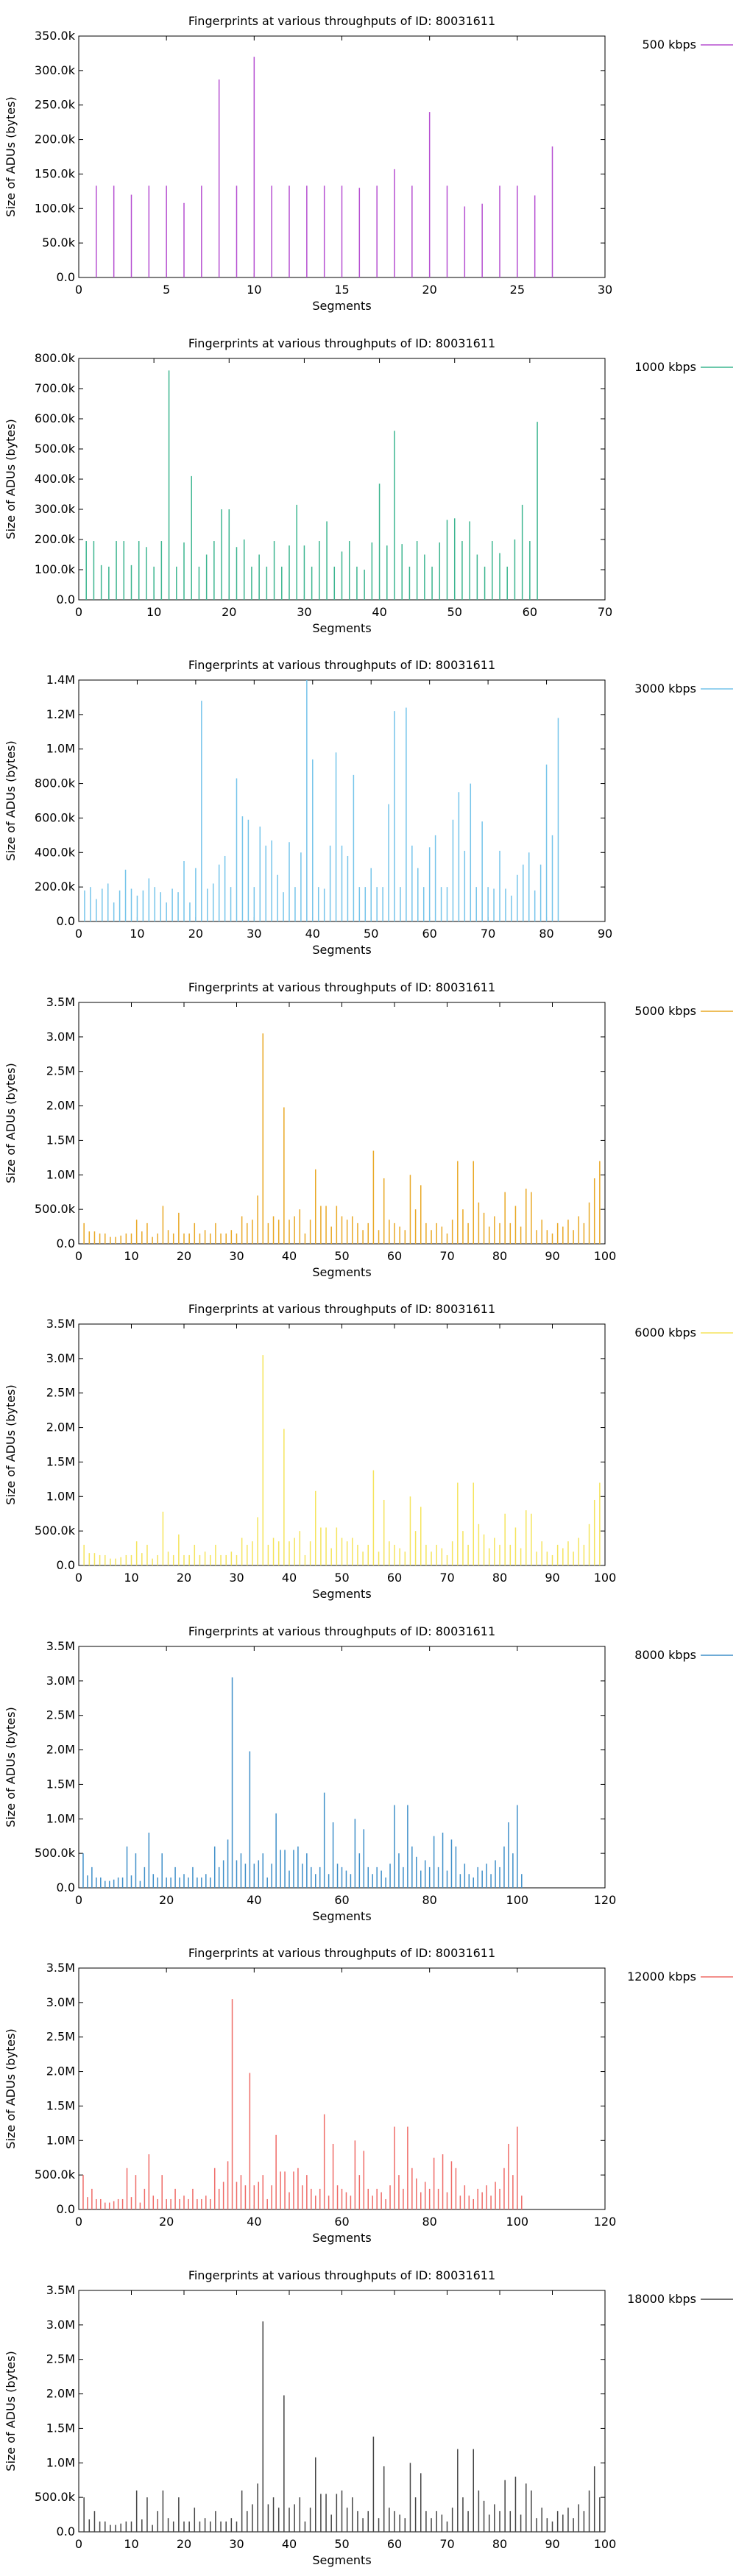  Describe the element at coordinates (669, 45) in the screenshot. I see `legend-label: 500 kbps` at that location.